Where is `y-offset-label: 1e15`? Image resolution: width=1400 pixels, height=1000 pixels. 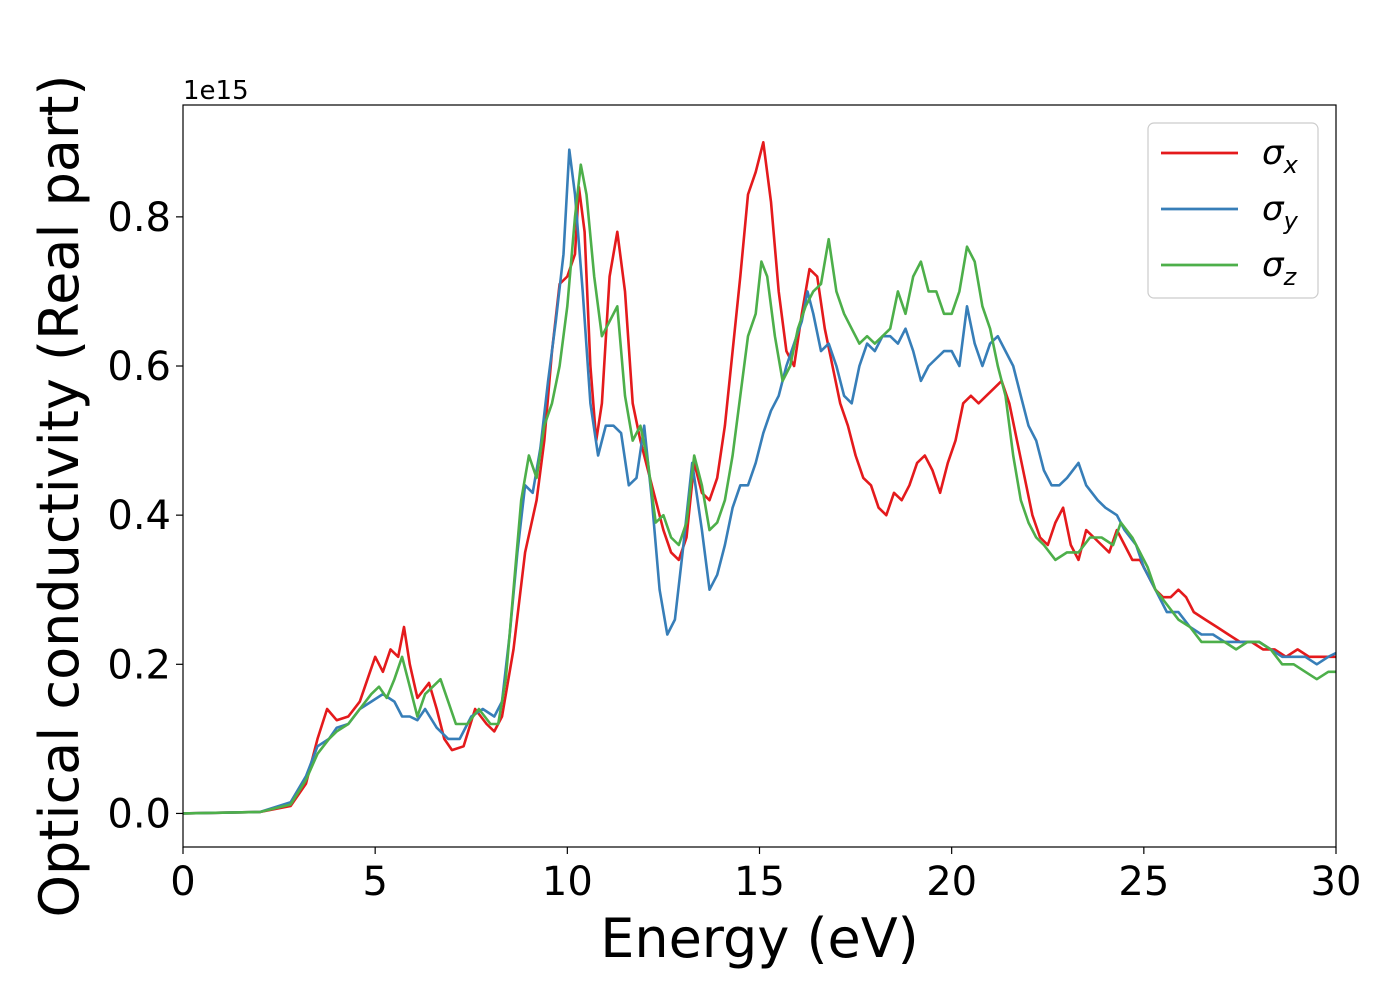 y-offset-label: 1e15 is located at coordinates (216, 91).